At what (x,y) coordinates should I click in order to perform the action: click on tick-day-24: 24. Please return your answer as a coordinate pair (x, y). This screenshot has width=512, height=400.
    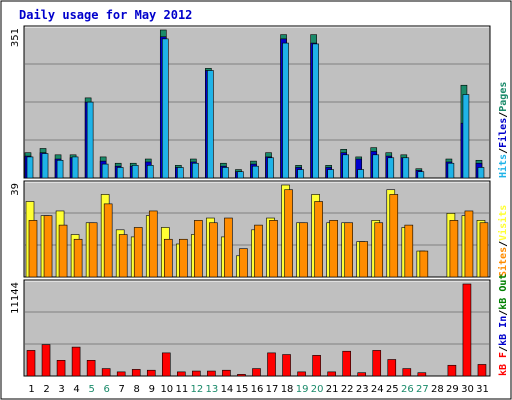
    Looking at the image, I should click on (377, 389).